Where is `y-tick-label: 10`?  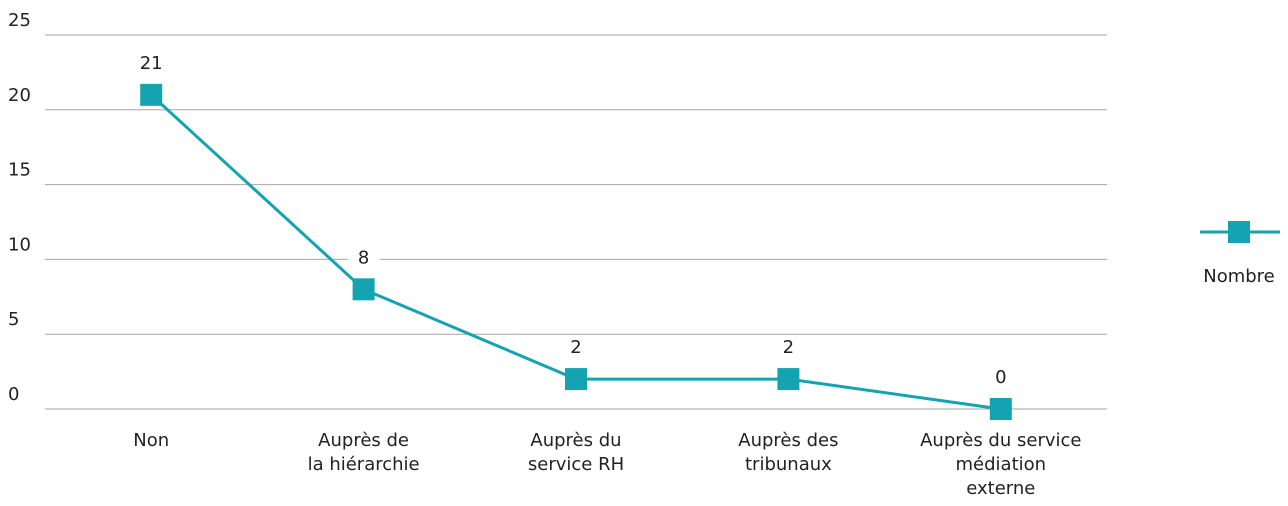 y-tick-label: 10 is located at coordinates (19, 244).